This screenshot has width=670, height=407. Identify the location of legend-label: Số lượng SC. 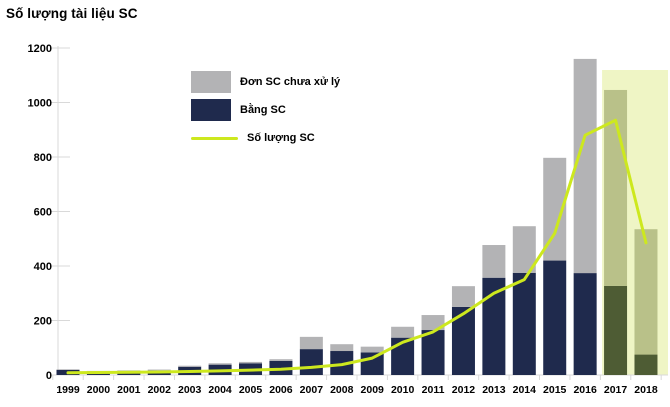
(281, 138).